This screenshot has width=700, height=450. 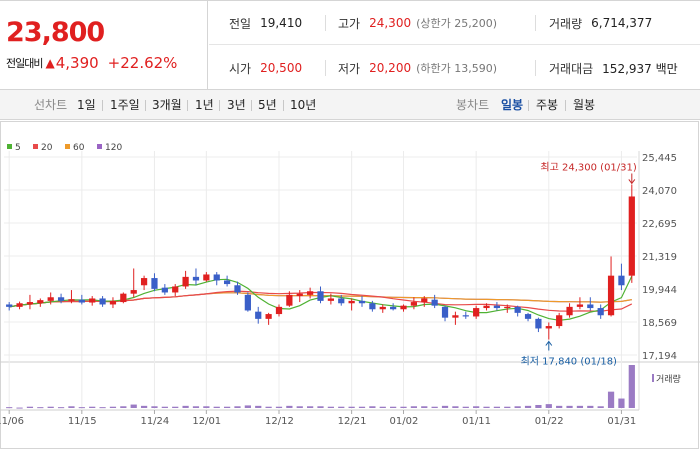 What do you see at coordinates (204, 105) in the screenshot?
I see `period-1y-button: 1년` at bounding box center [204, 105].